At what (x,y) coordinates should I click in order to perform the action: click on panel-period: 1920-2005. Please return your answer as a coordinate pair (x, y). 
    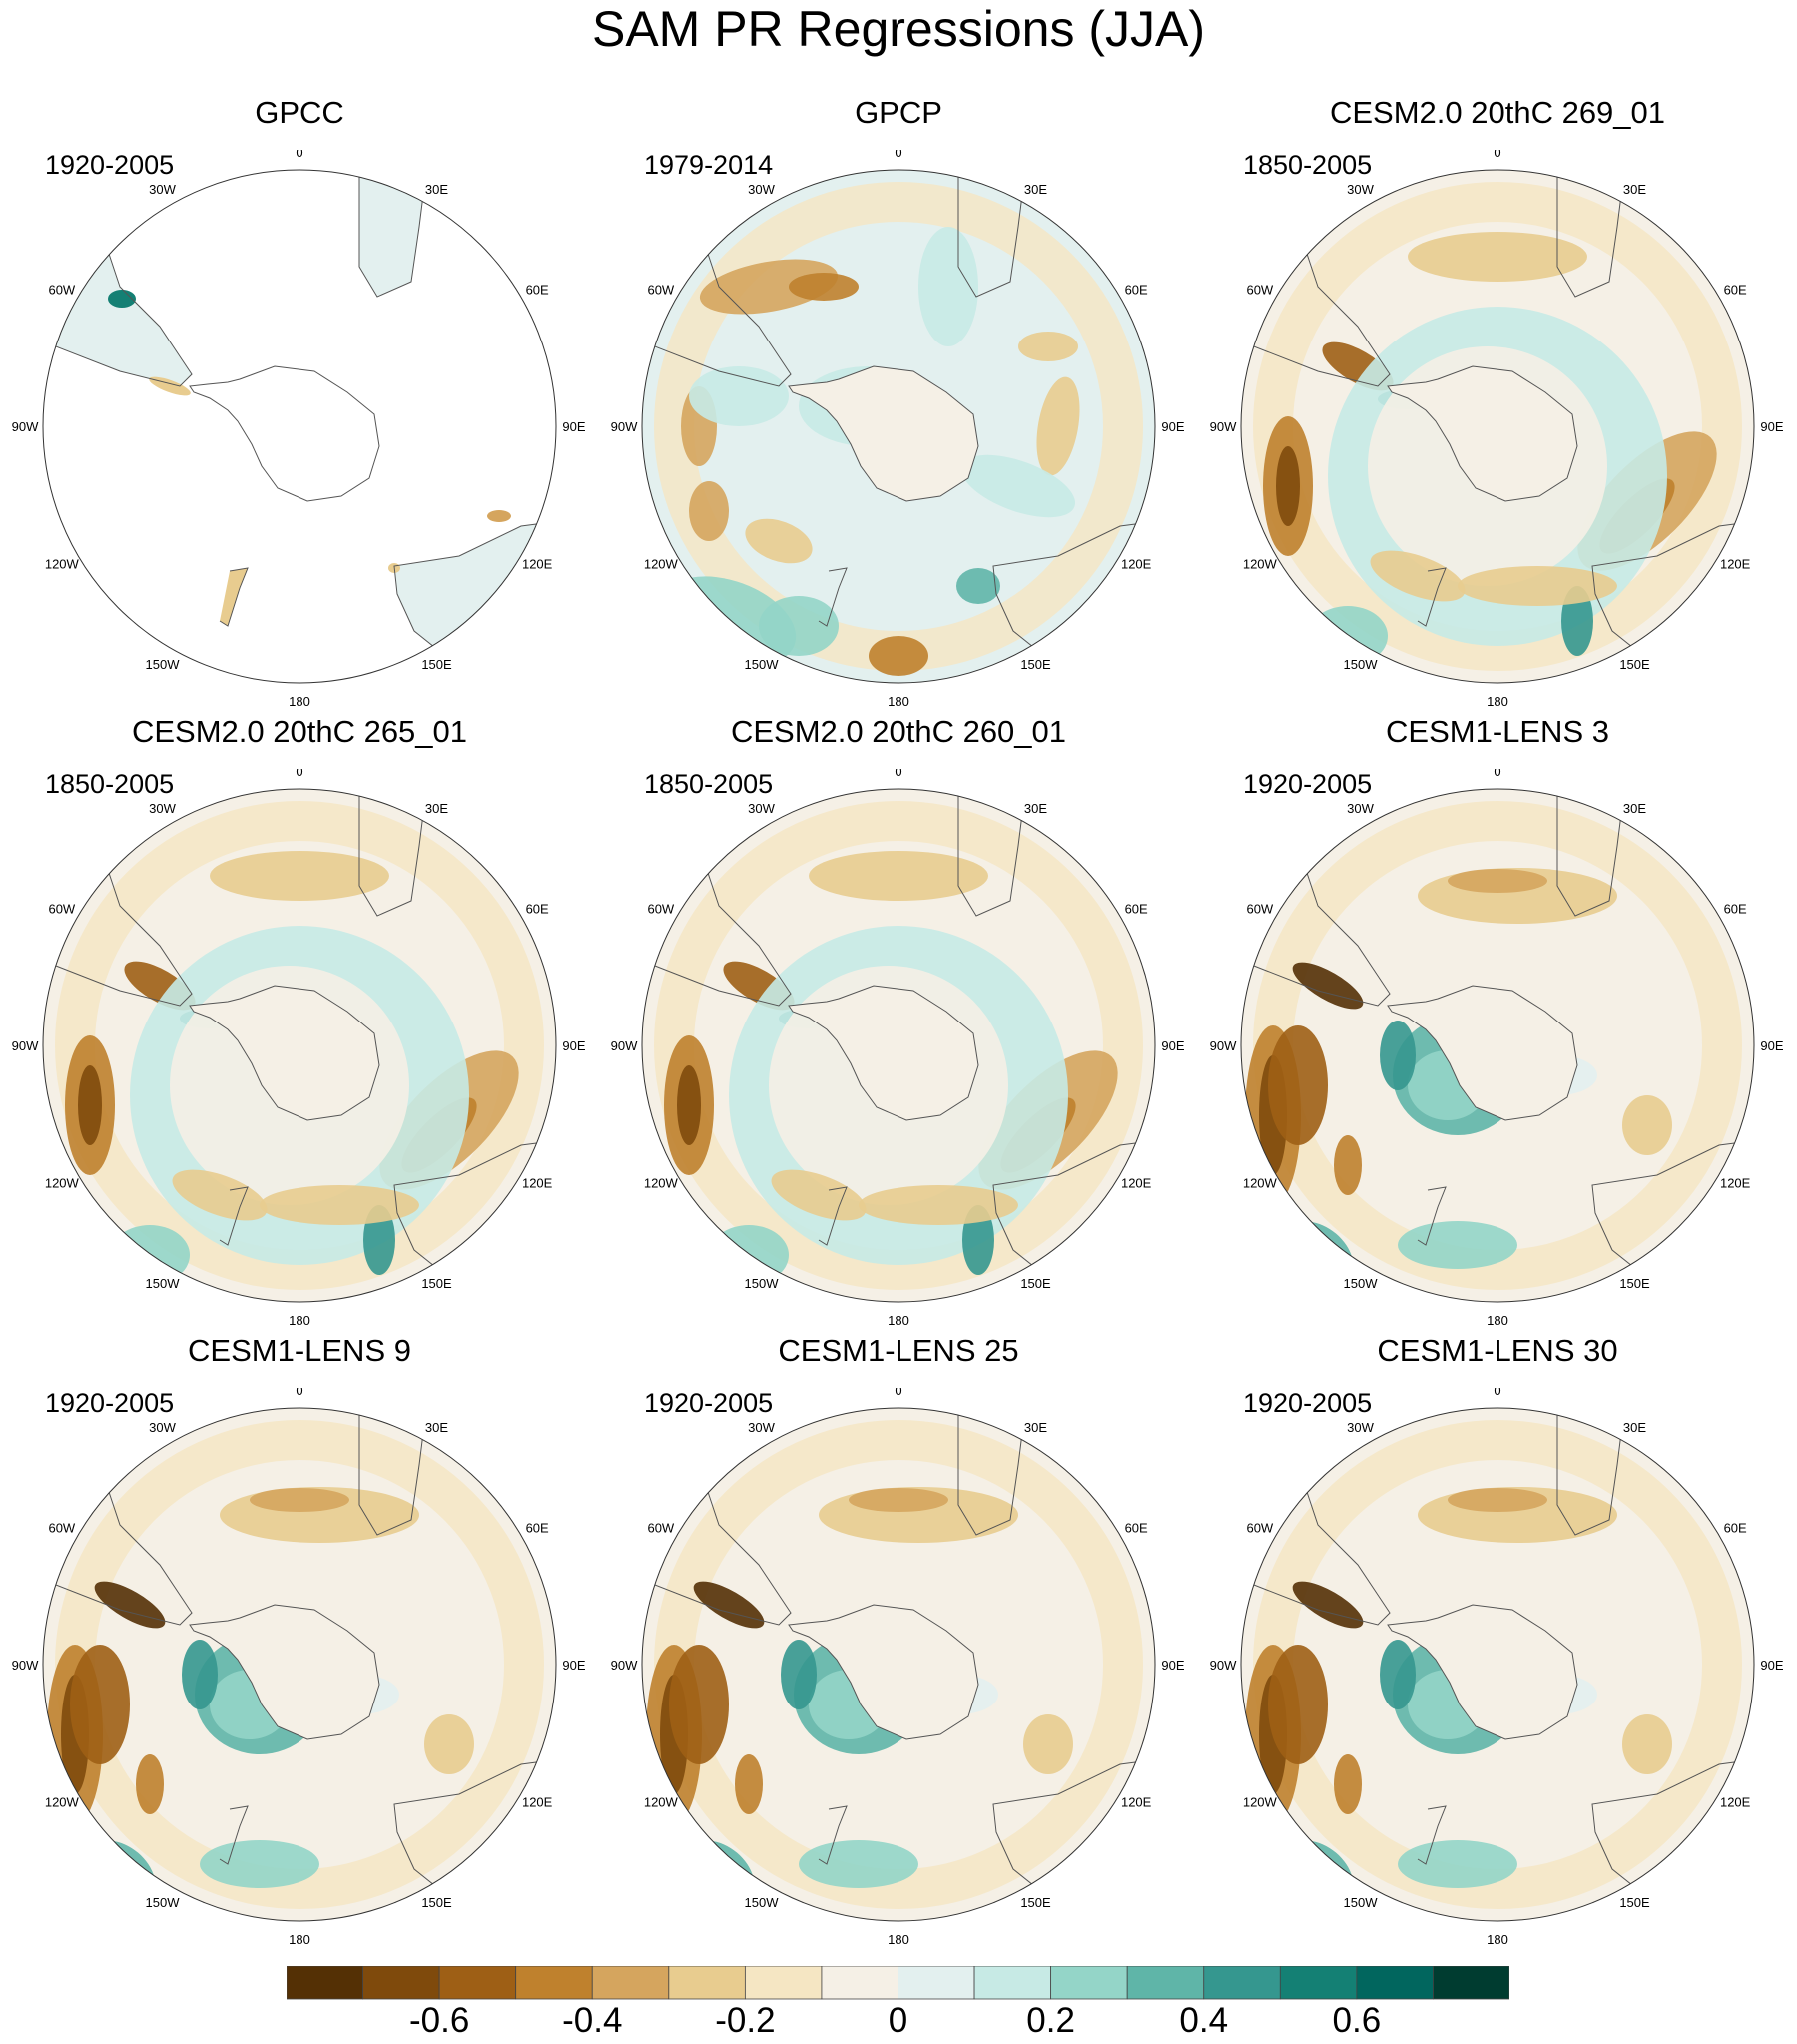
    Looking at the image, I should click on (709, 1403).